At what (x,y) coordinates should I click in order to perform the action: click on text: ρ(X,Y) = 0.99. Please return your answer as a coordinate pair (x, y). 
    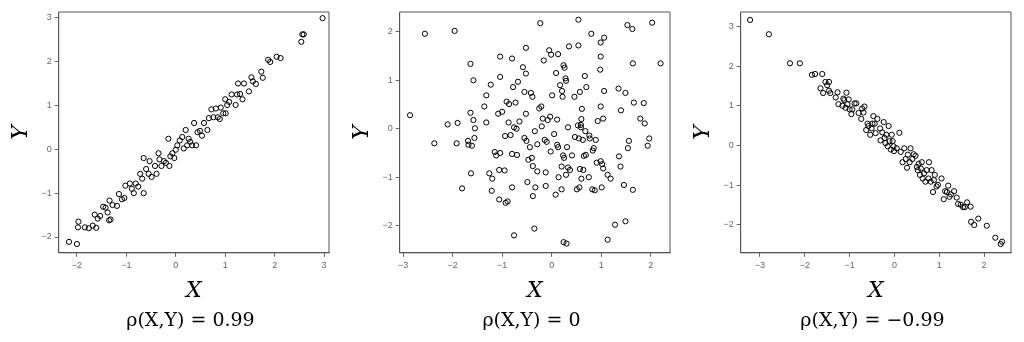
    Looking at the image, I should click on (190, 319).